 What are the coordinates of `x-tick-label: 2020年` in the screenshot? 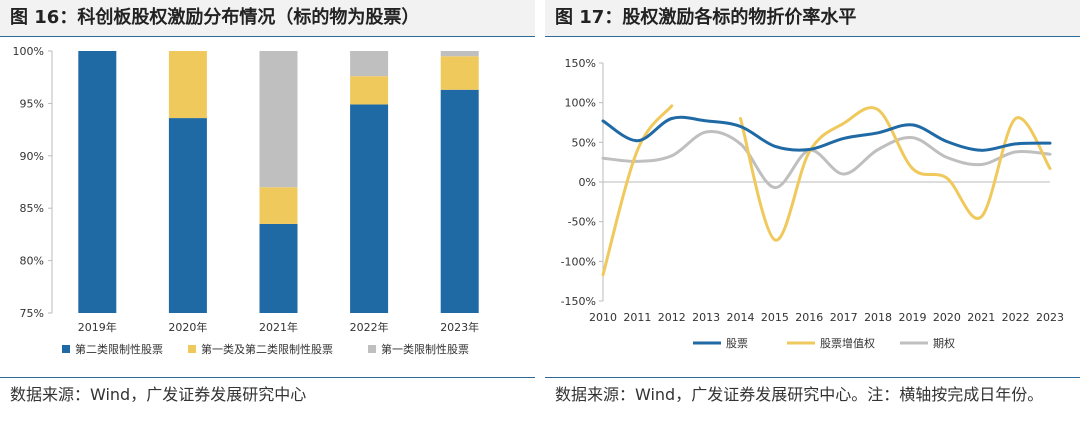 It's located at (187, 327).